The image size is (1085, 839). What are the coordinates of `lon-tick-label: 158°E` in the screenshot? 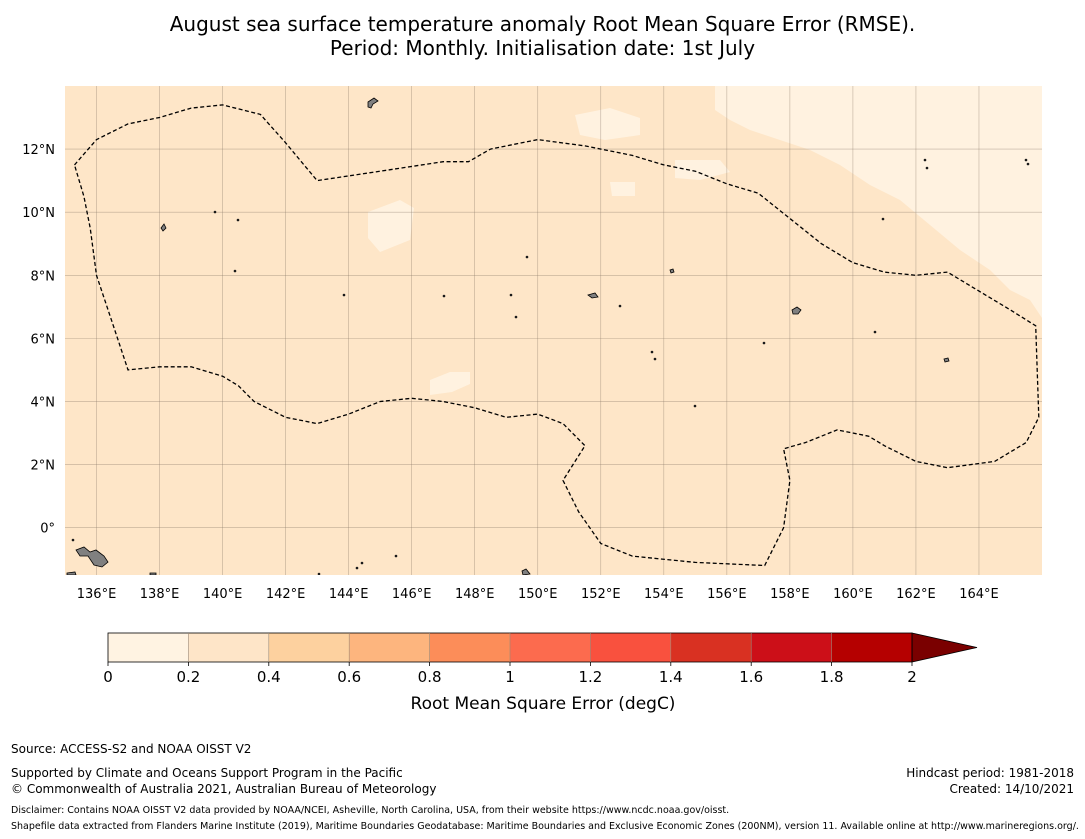 It's located at (790, 594).